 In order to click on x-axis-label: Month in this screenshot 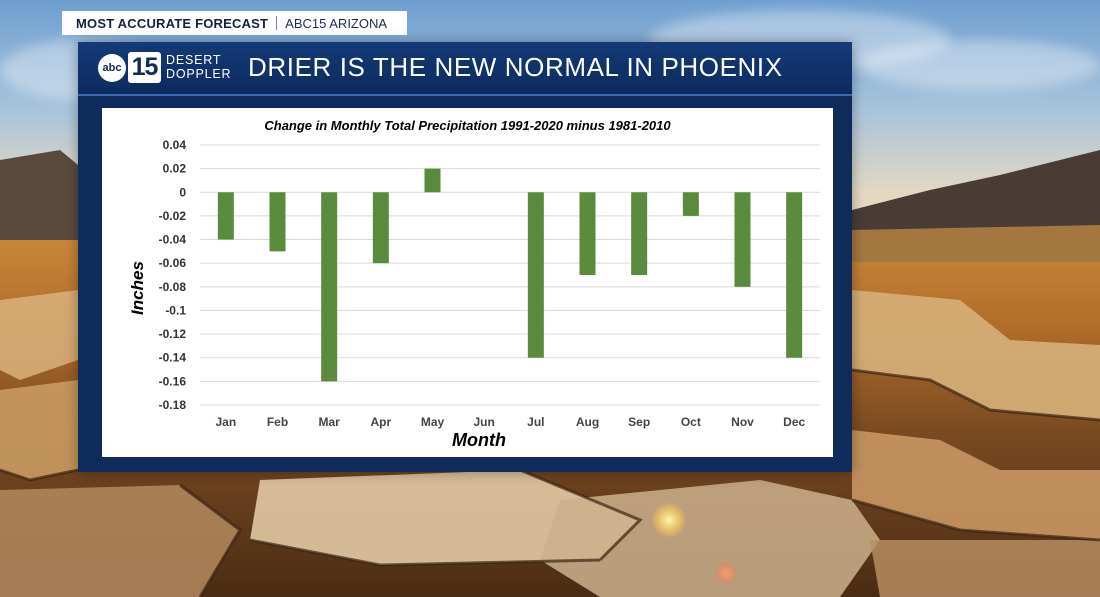, I will do `click(479, 440)`.